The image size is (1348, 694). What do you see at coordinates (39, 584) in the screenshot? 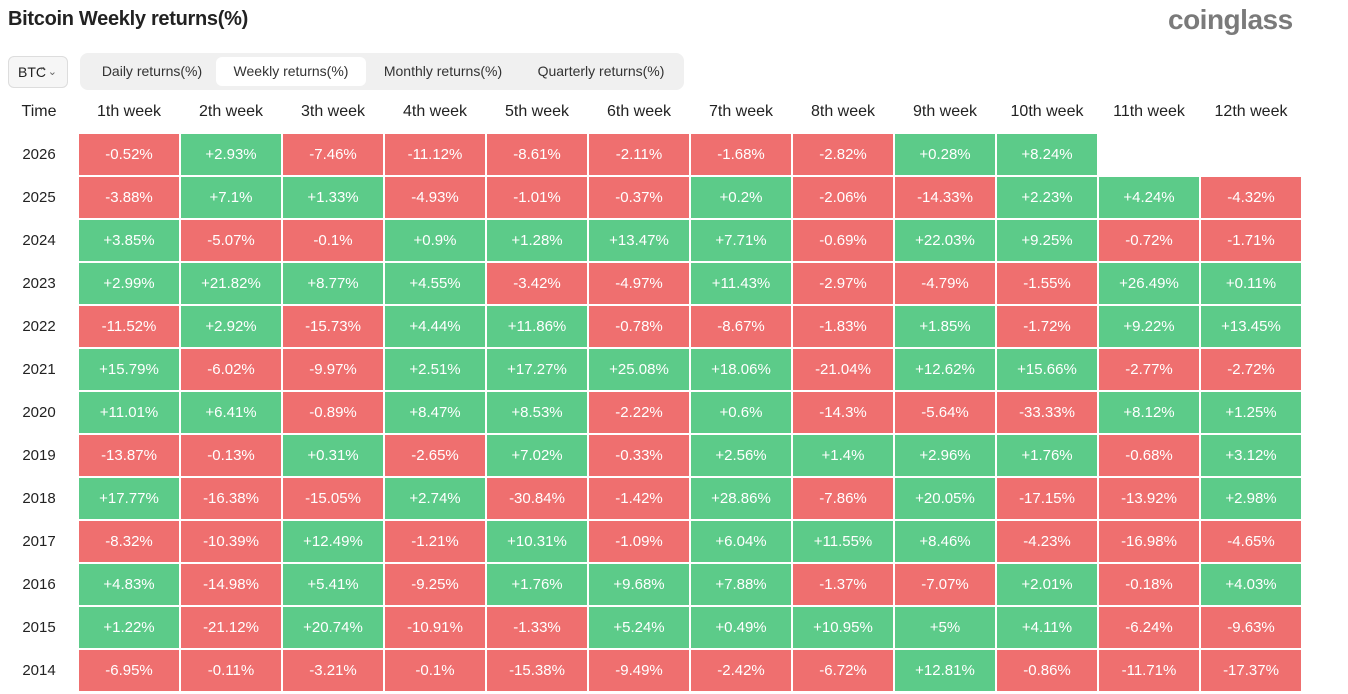
I see `year-label: 2016` at bounding box center [39, 584].